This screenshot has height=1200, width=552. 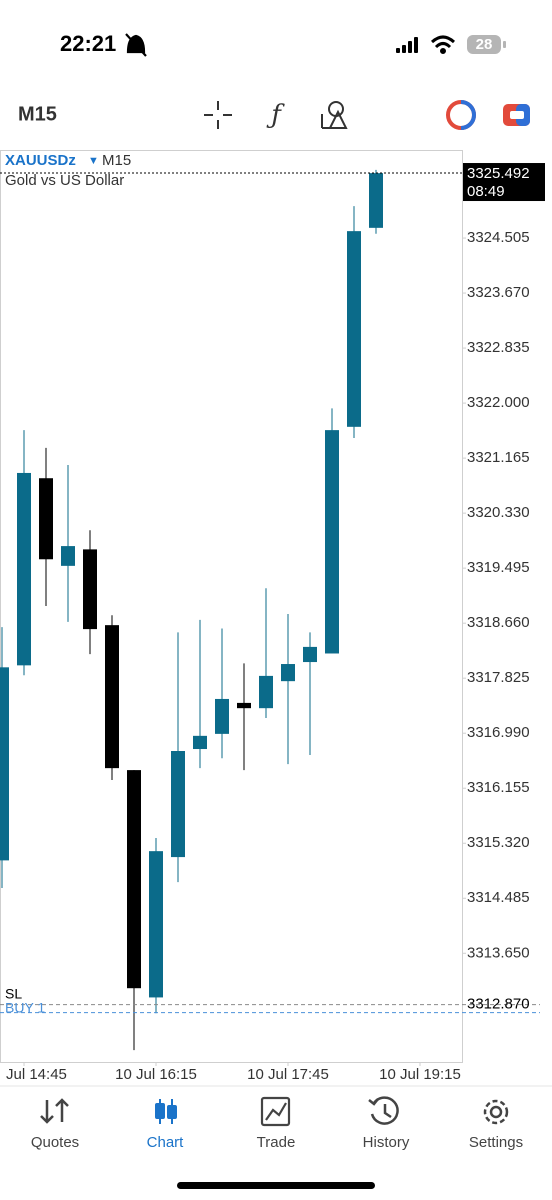 What do you see at coordinates (166, 1142) in the screenshot?
I see `tab-label: Chart` at bounding box center [166, 1142].